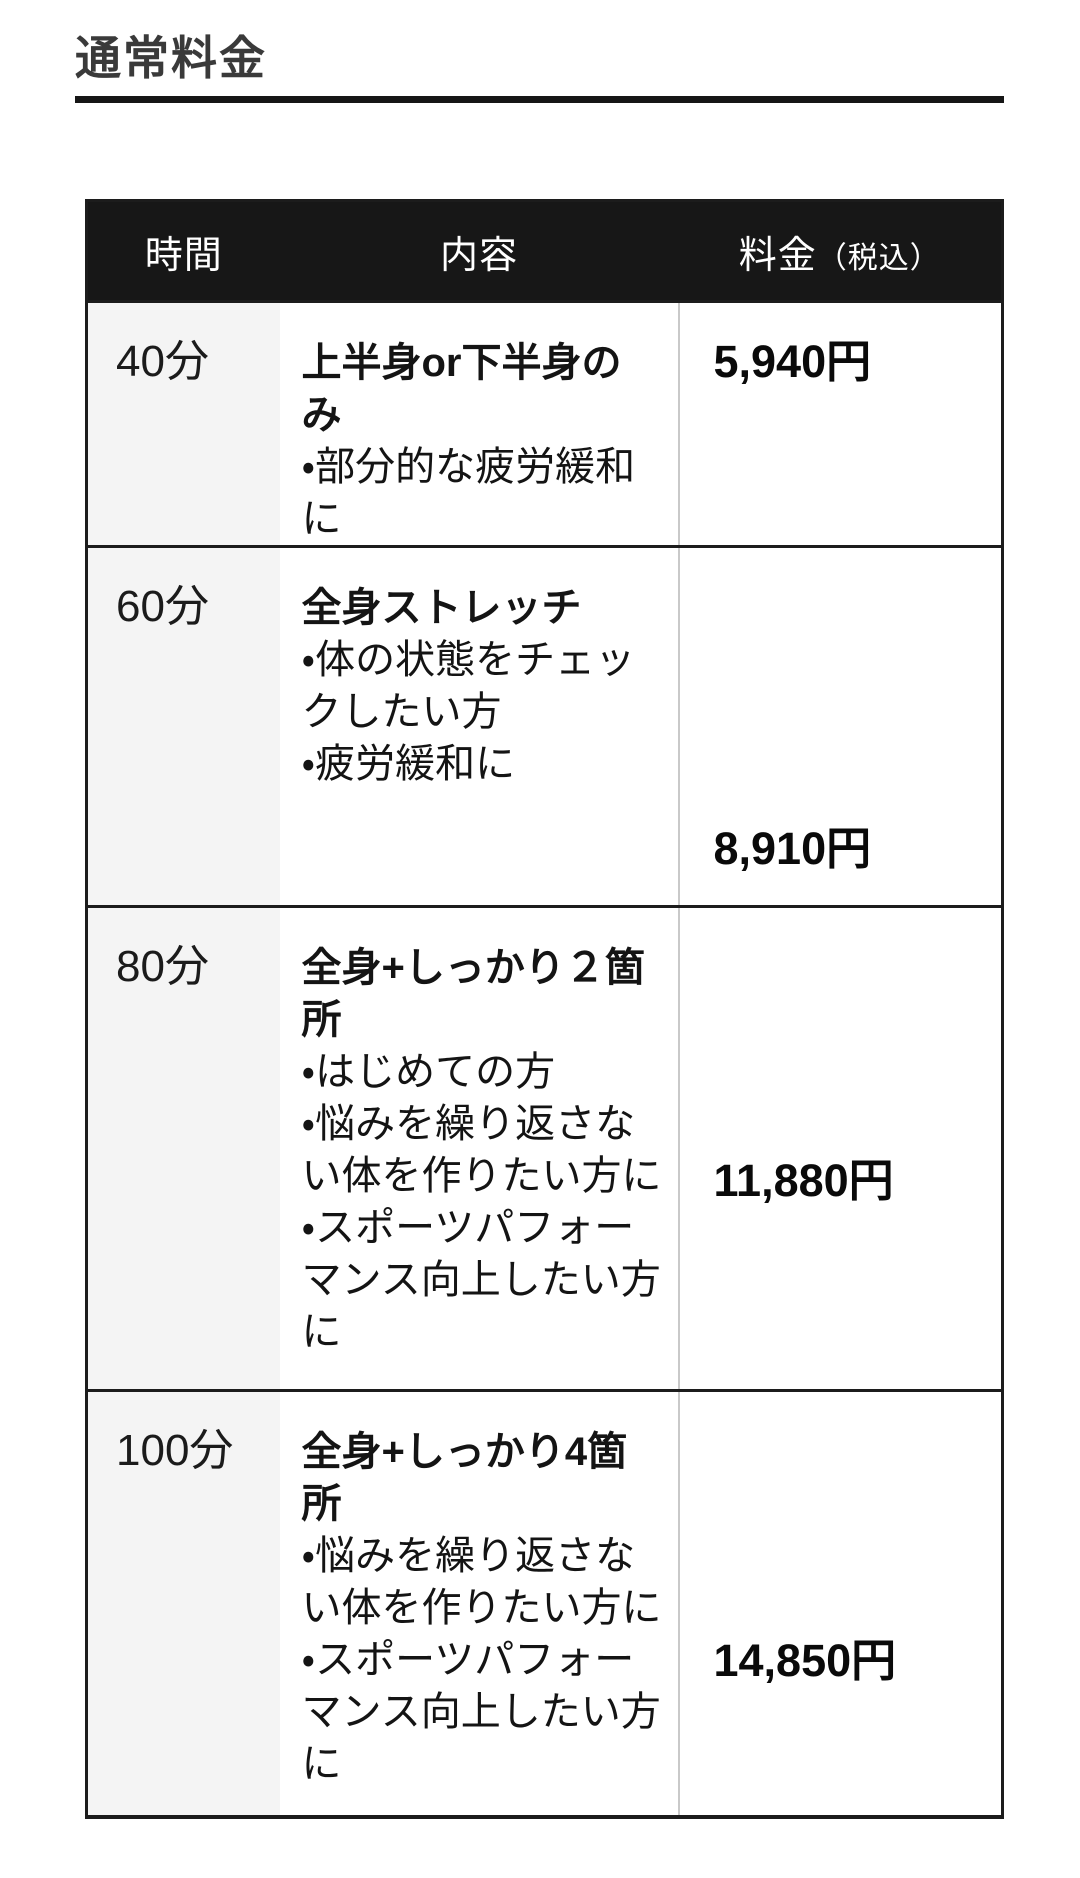 The height and width of the screenshot is (1878, 1080). What do you see at coordinates (441, 608) in the screenshot?
I see `course-heading: 全身ストレッチ` at bounding box center [441, 608].